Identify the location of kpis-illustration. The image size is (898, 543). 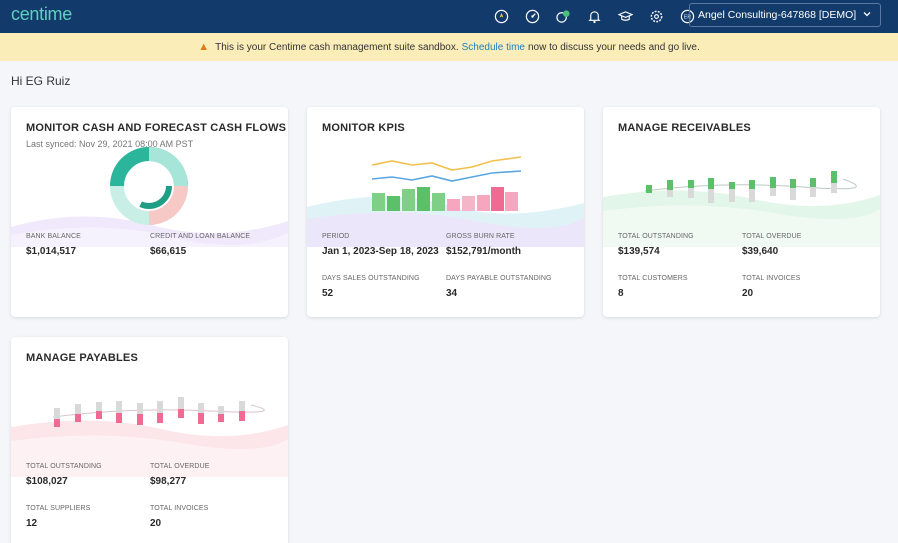
(445, 201).